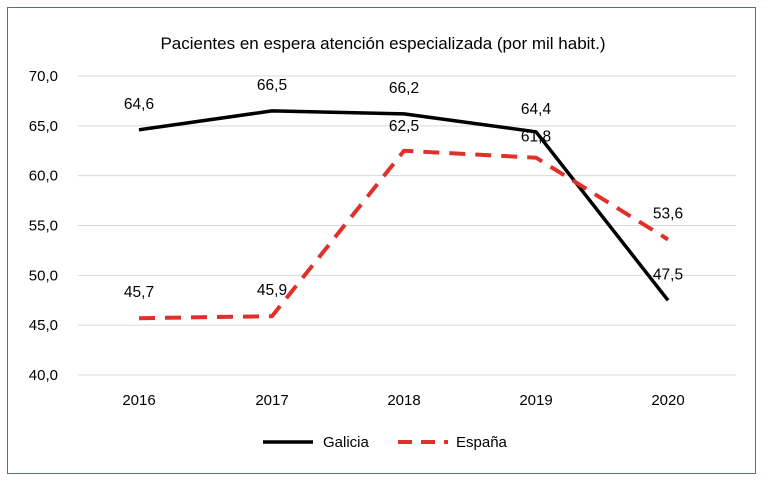 The height and width of the screenshot is (485, 768). I want to click on y-tick-label: 50,0, so click(43, 275).